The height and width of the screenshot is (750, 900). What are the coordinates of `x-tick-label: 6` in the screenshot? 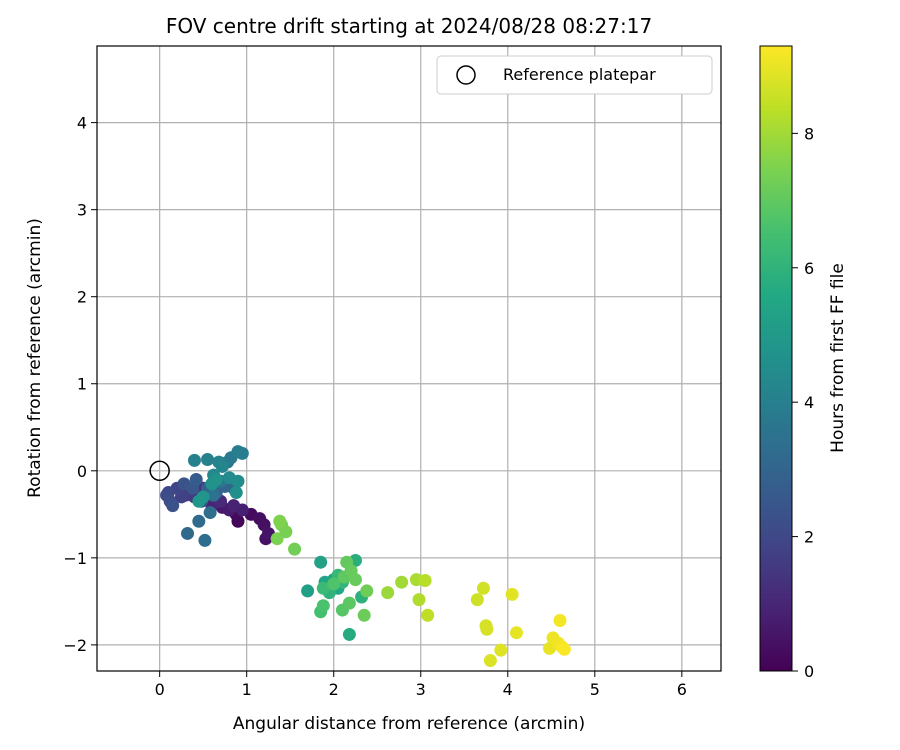 It's located at (682, 689).